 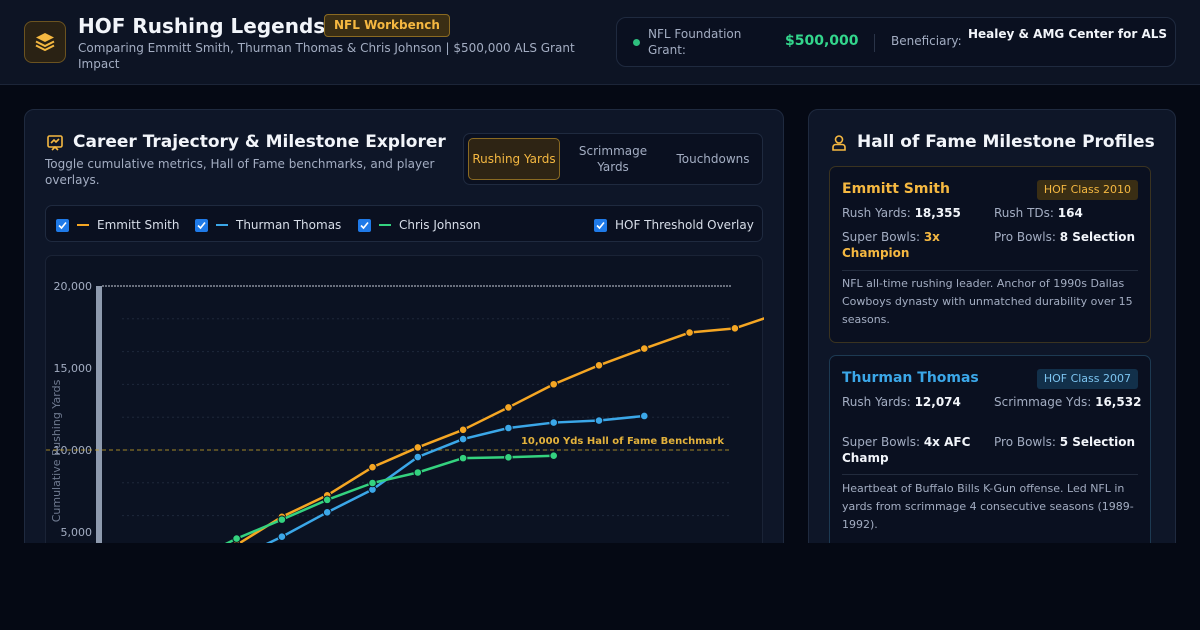 I want to click on viewport-bottom-area, so click(x=600, y=586).